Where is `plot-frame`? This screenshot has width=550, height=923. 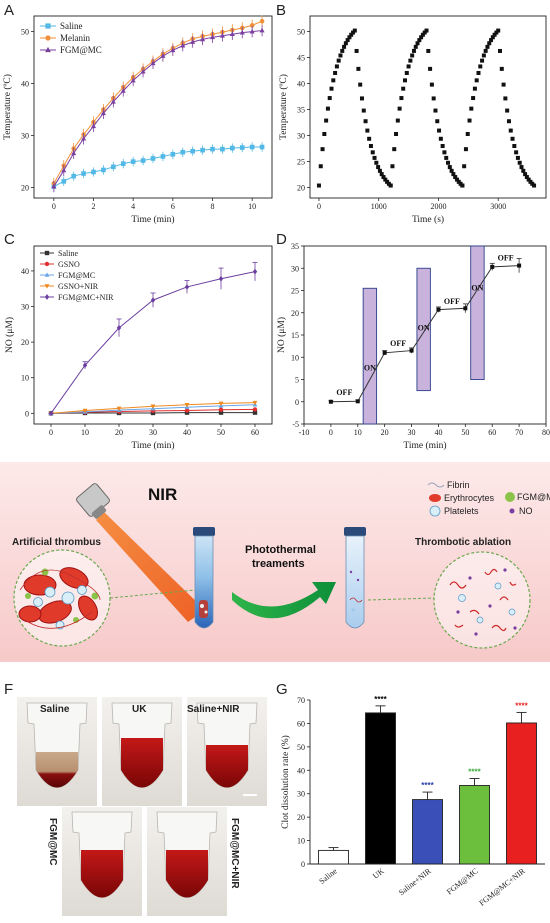 plot-frame is located at coordinates (428, 107).